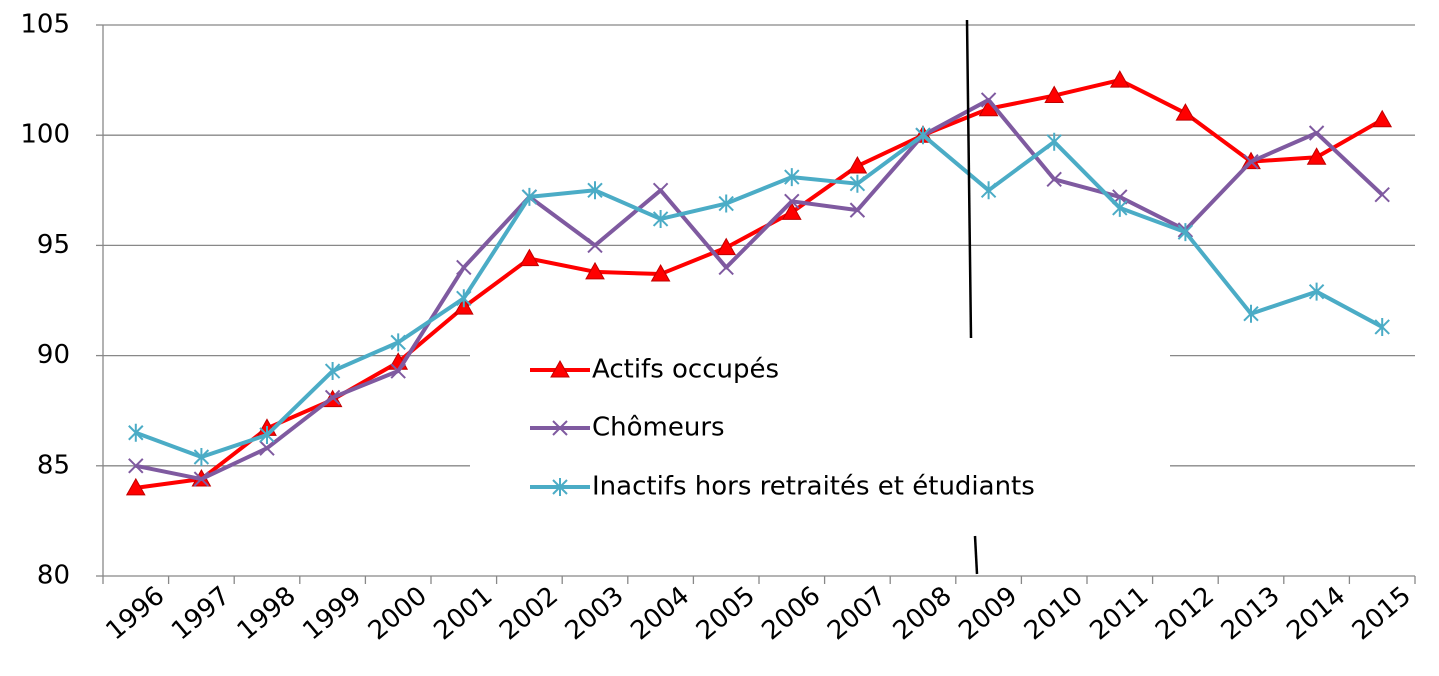 The height and width of the screenshot is (676, 1439). Describe the element at coordinates (1119, 614) in the screenshot. I see `x-tick-label: 2011` at that location.